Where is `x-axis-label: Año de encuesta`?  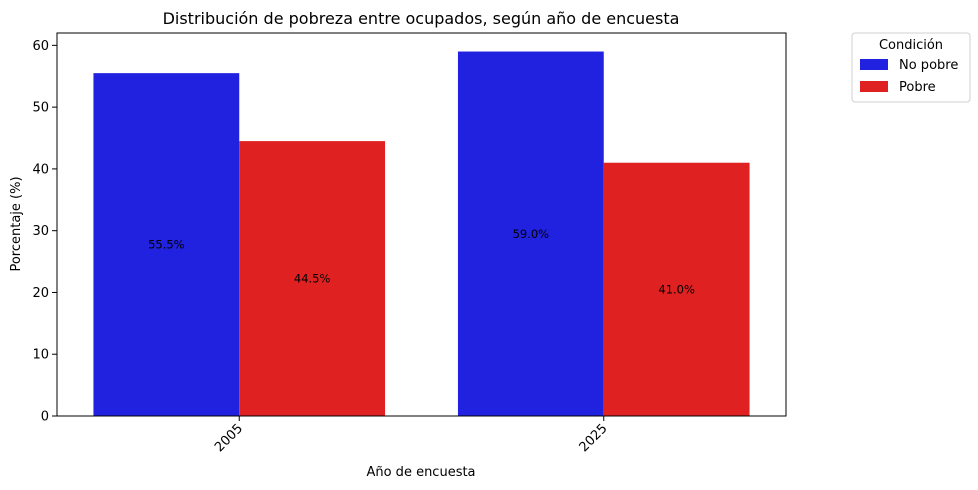 x-axis-label: Año de encuesta is located at coordinates (420, 472).